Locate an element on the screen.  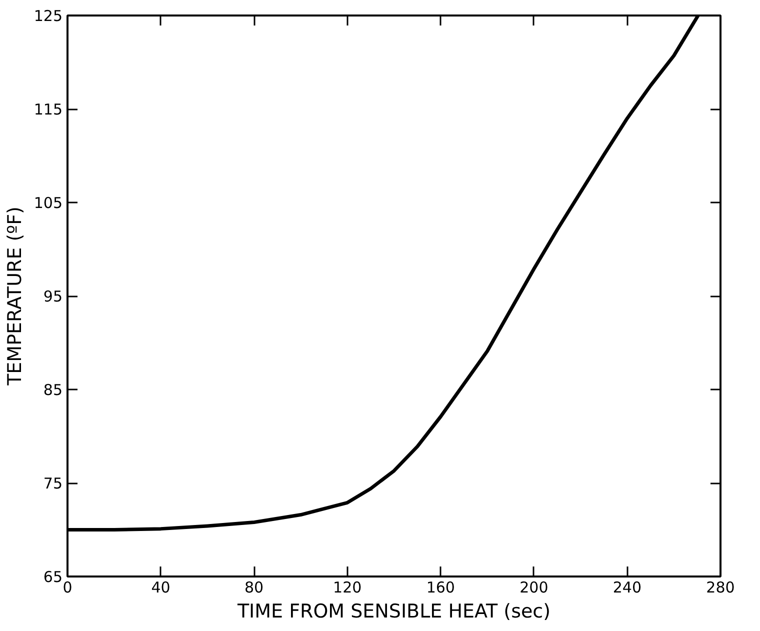
x-tick-label: 40 is located at coordinates (160, 587).